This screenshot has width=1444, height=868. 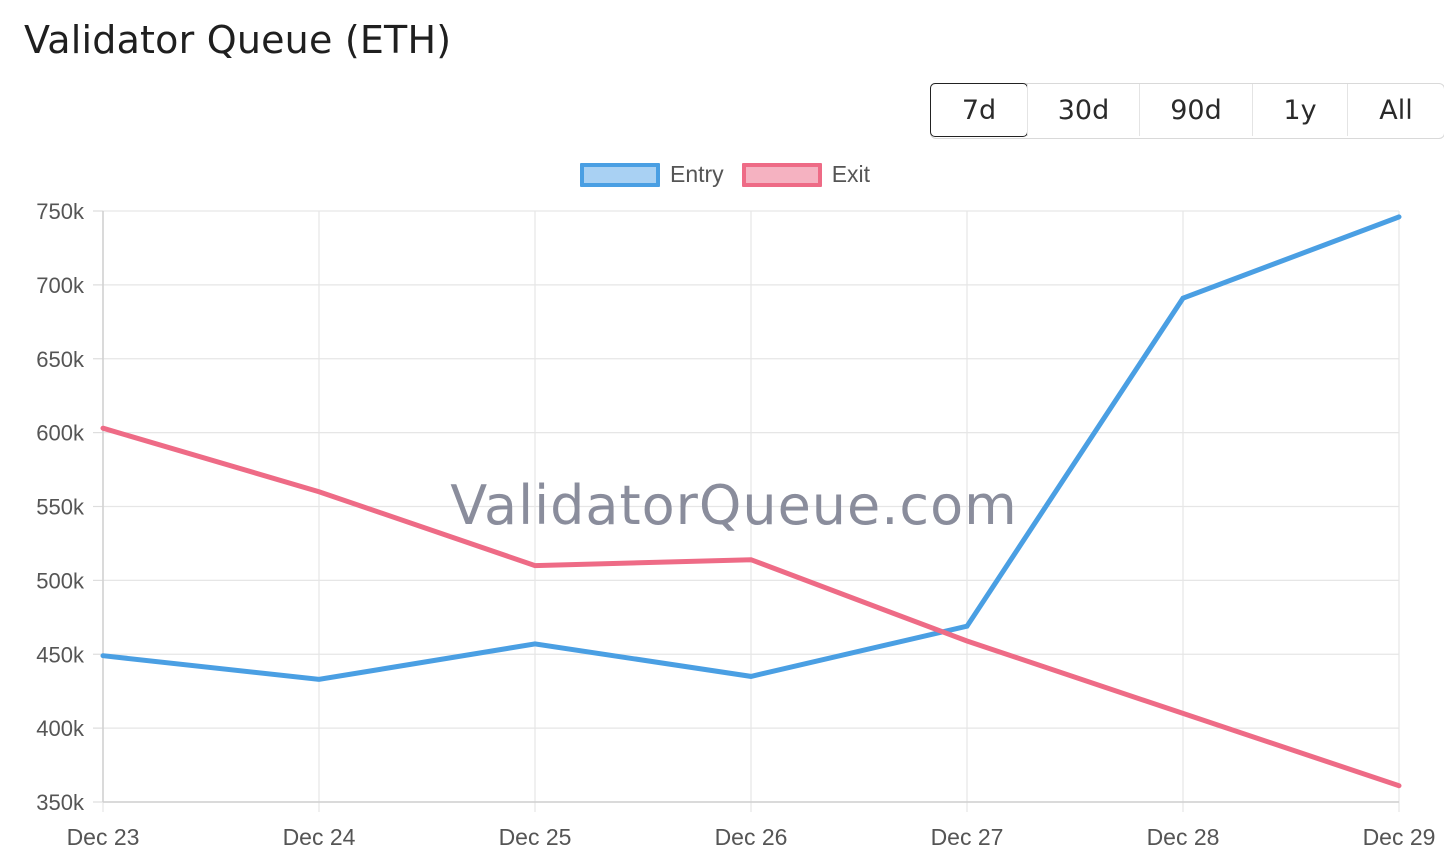 I want to click on y-tick-label: 350k, so click(x=60, y=802).